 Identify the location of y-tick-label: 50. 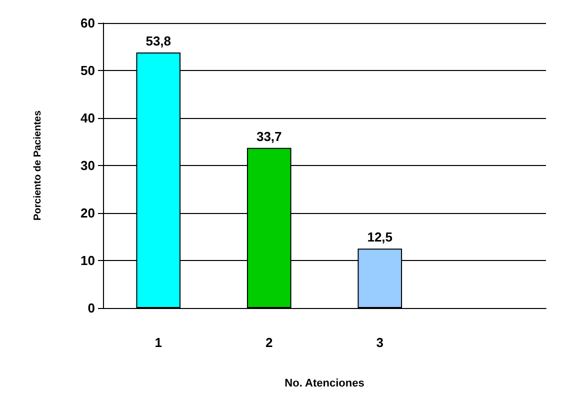
(87, 70).